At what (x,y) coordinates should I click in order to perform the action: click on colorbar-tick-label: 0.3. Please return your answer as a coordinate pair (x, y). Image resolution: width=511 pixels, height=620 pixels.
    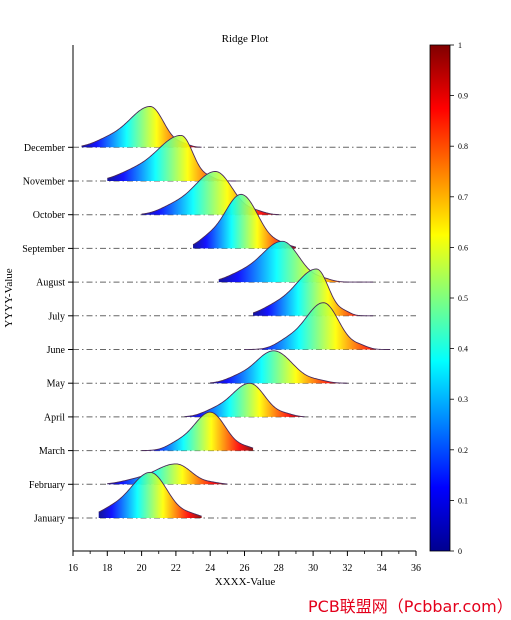
    Looking at the image, I should click on (463, 399).